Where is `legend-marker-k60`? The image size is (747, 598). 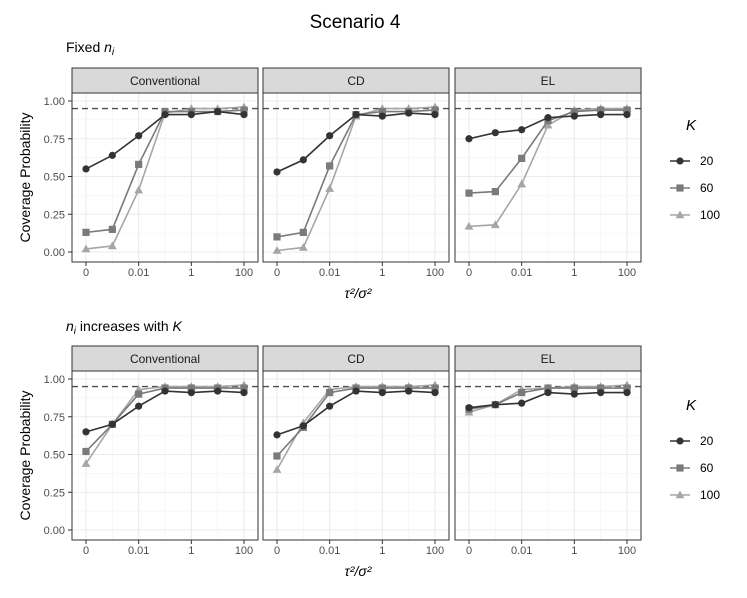
legend-marker-k60 is located at coordinates (680, 188).